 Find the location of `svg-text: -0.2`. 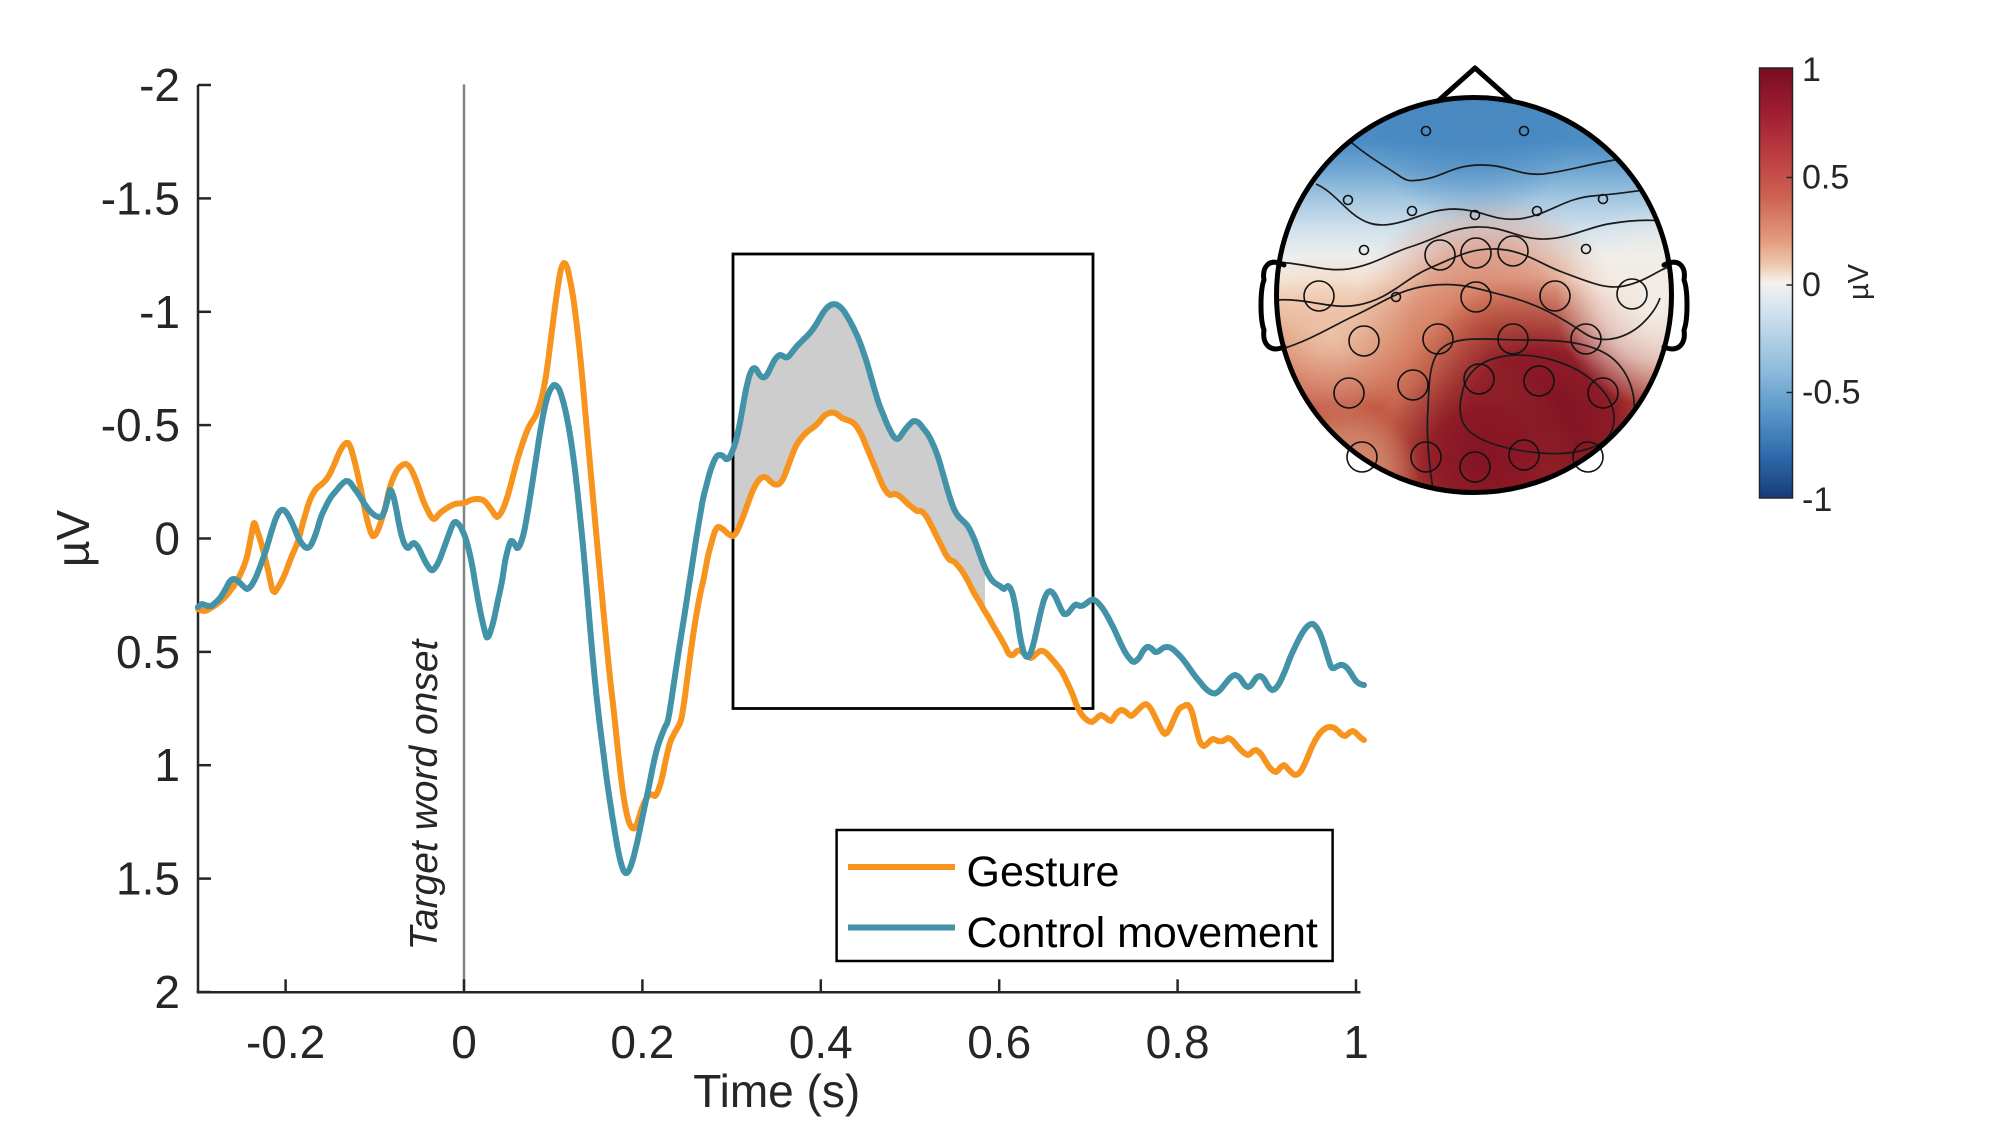

svg-text: -0.2 is located at coordinates (285, 1042).